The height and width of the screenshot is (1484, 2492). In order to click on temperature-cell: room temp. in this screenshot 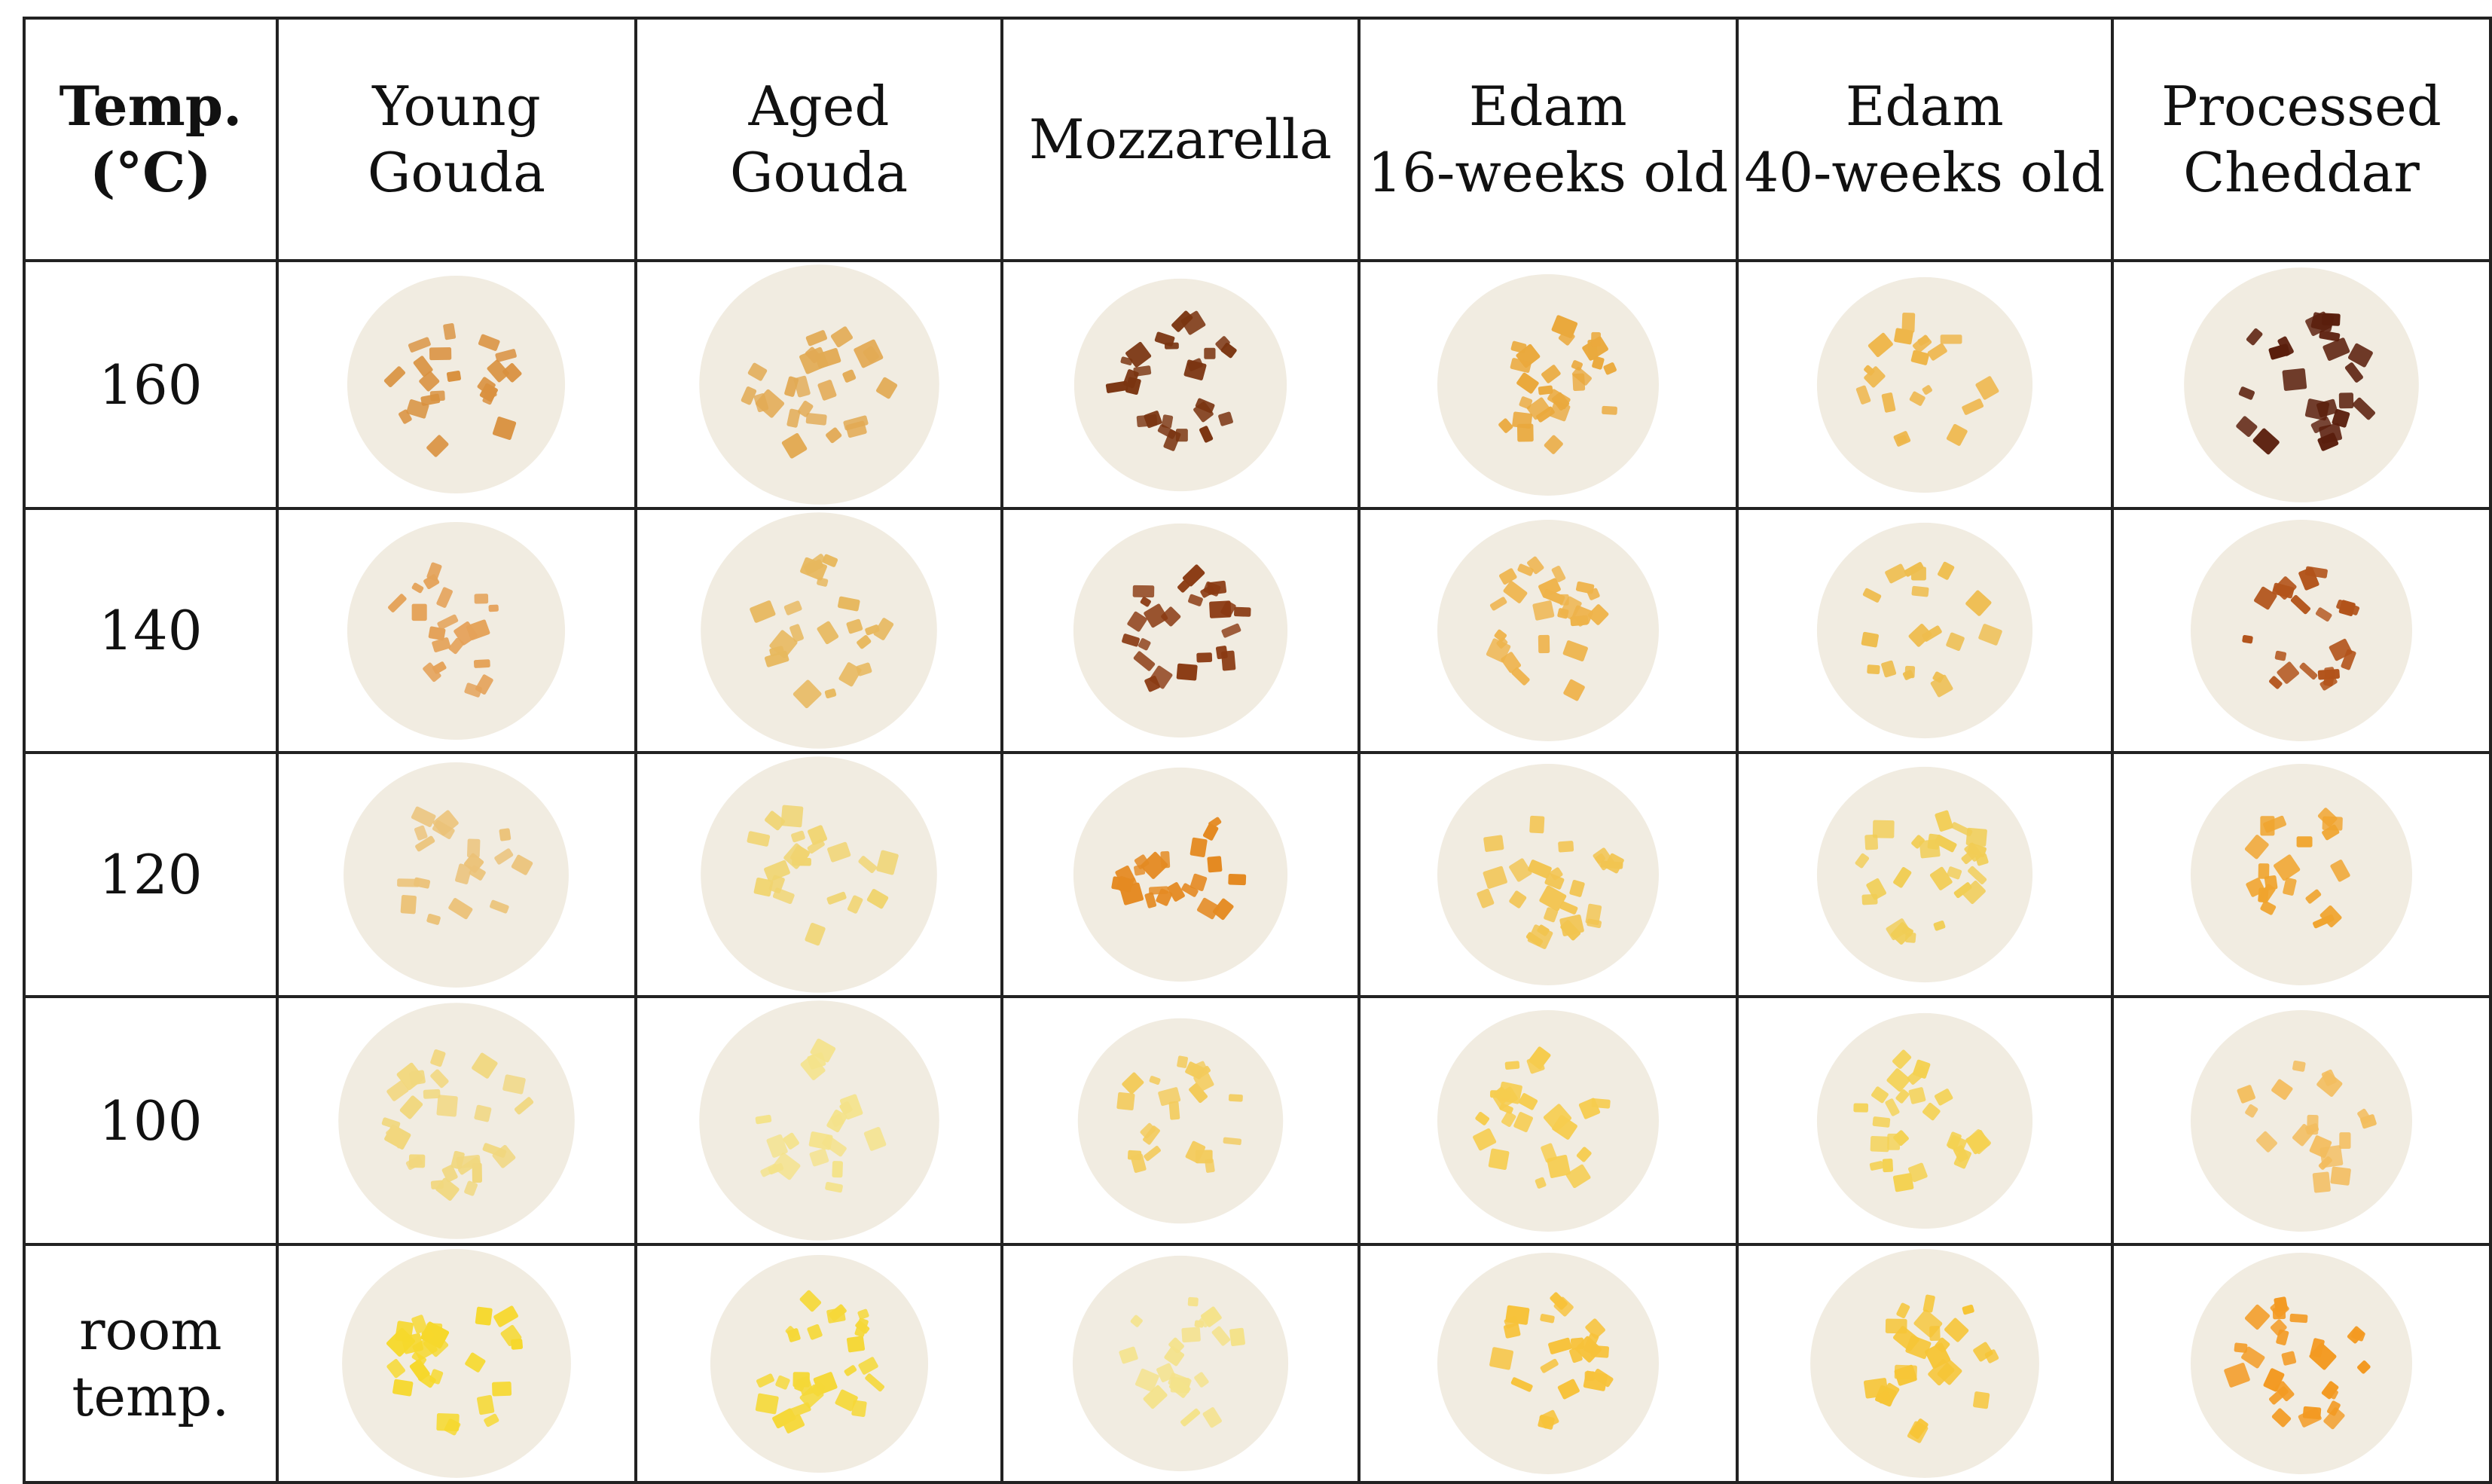, I will do `click(151, 1363)`.